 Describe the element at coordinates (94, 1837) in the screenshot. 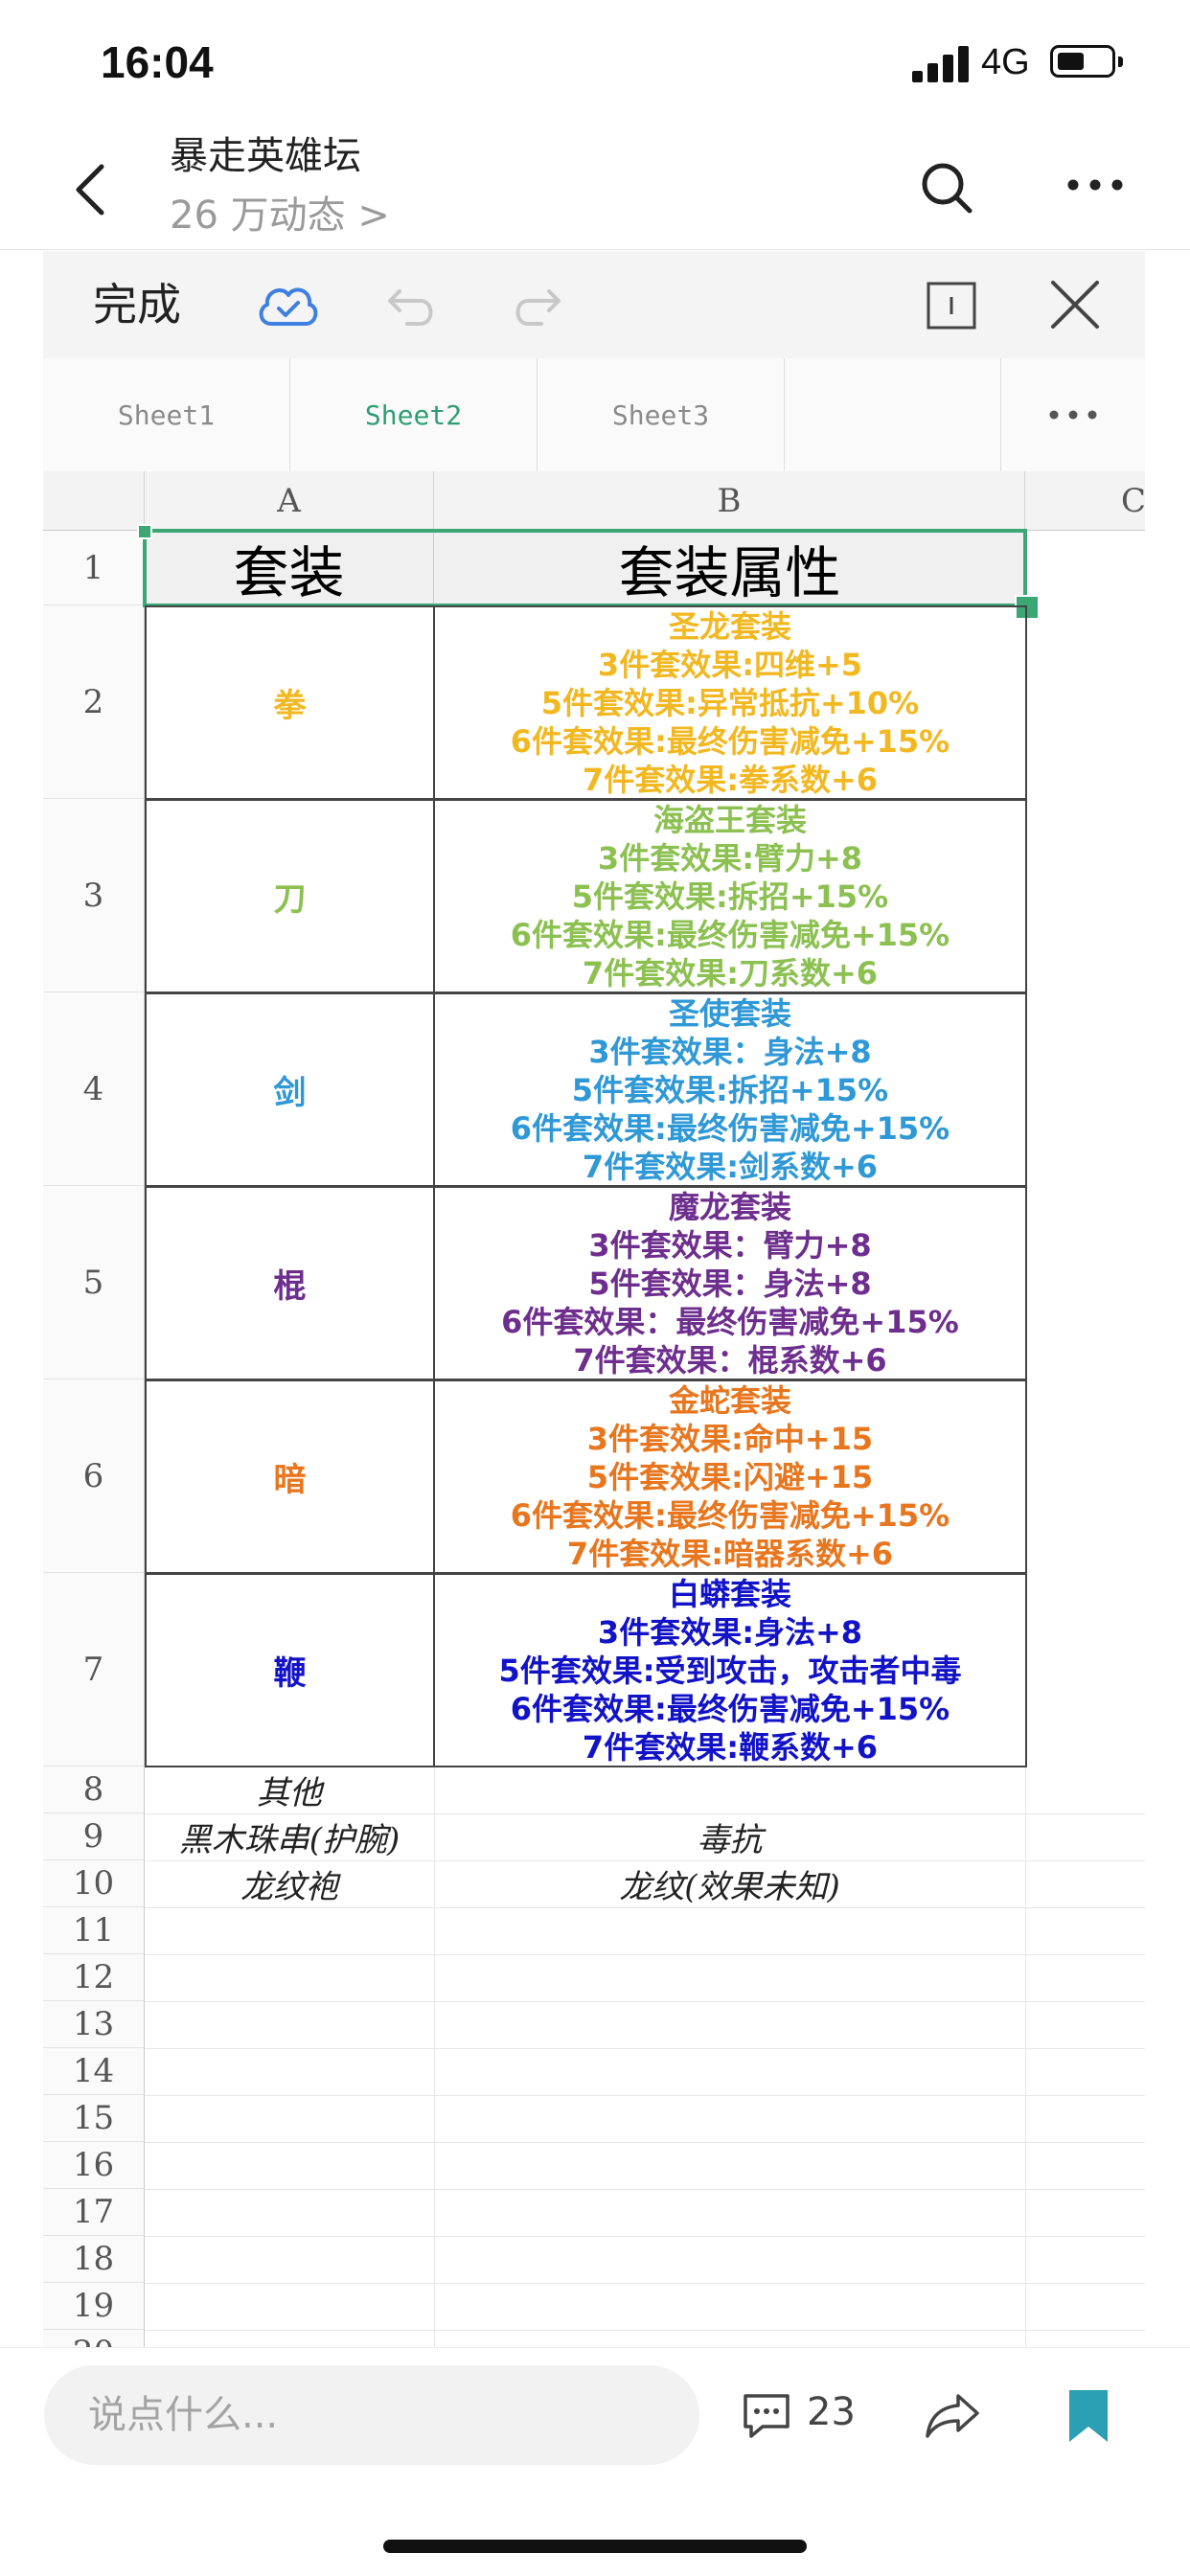

I see `row-header: 9` at that location.